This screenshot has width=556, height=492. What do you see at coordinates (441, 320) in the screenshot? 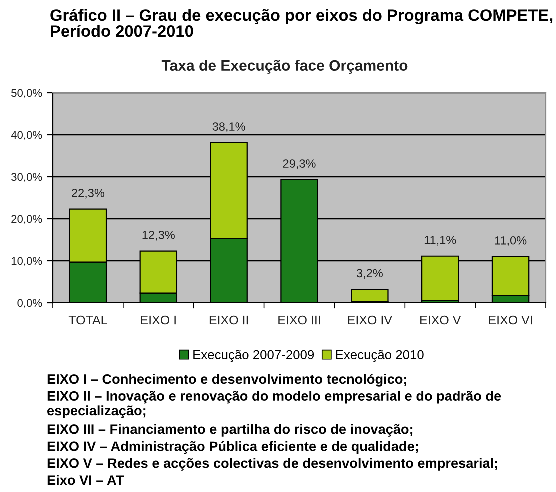
I see `x-tick-label: EIXO V` at bounding box center [441, 320].